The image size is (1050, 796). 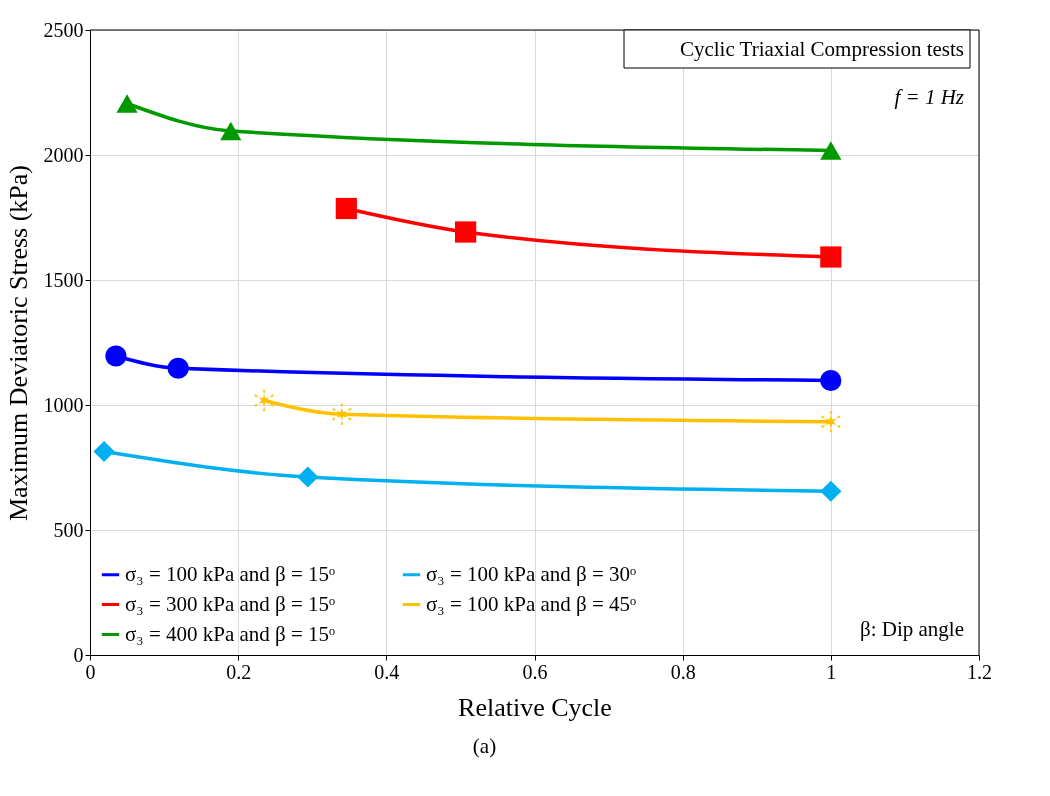 What do you see at coordinates (63, 154) in the screenshot?
I see `y-tick-label: 2000` at bounding box center [63, 154].